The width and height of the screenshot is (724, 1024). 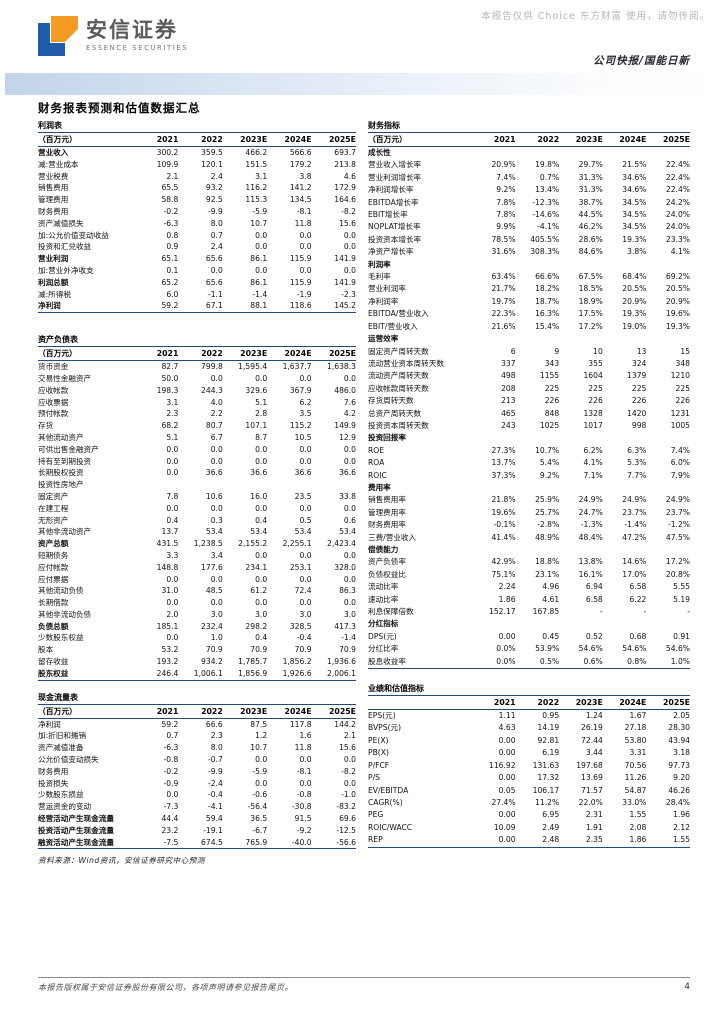 What do you see at coordinates (364, 985) in the screenshot?
I see `page-footer: 本报告版权属于安信证券股份有限公司，各项声明请参见报告尾页。 4` at bounding box center [364, 985].